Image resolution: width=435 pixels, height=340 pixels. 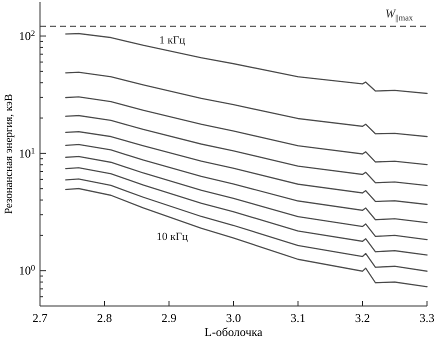 I want to click on x-tick-label: 3.3, so click(x=427, y=318).